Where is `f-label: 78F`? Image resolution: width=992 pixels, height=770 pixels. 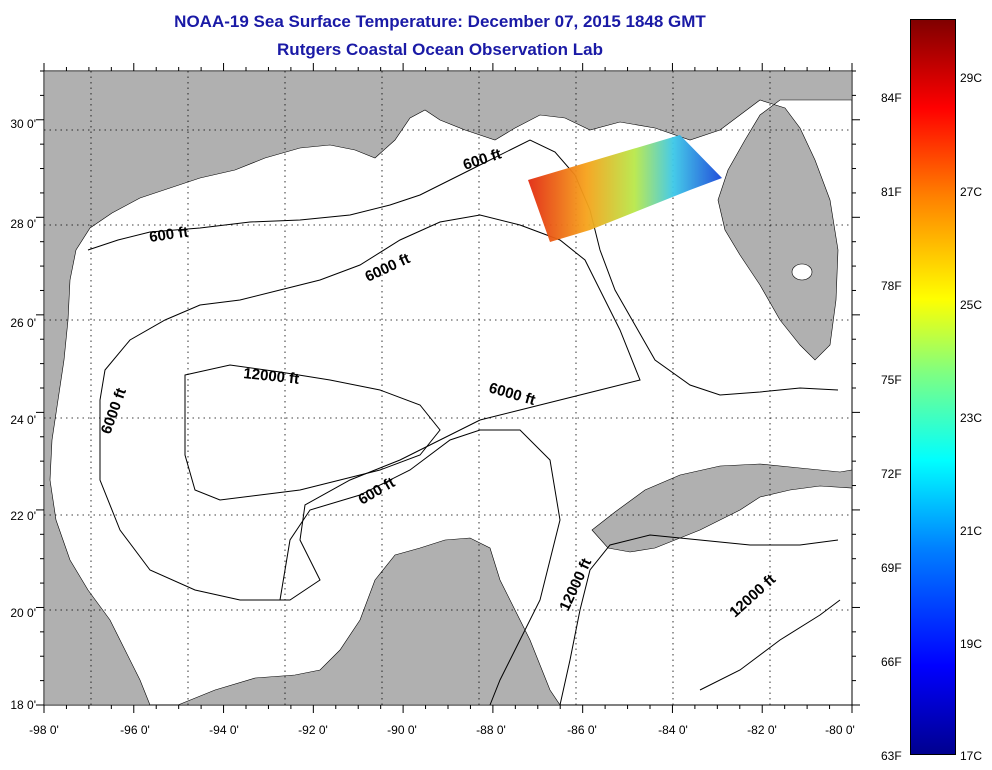
f-label: 78F is located at coordinates (891, 286).